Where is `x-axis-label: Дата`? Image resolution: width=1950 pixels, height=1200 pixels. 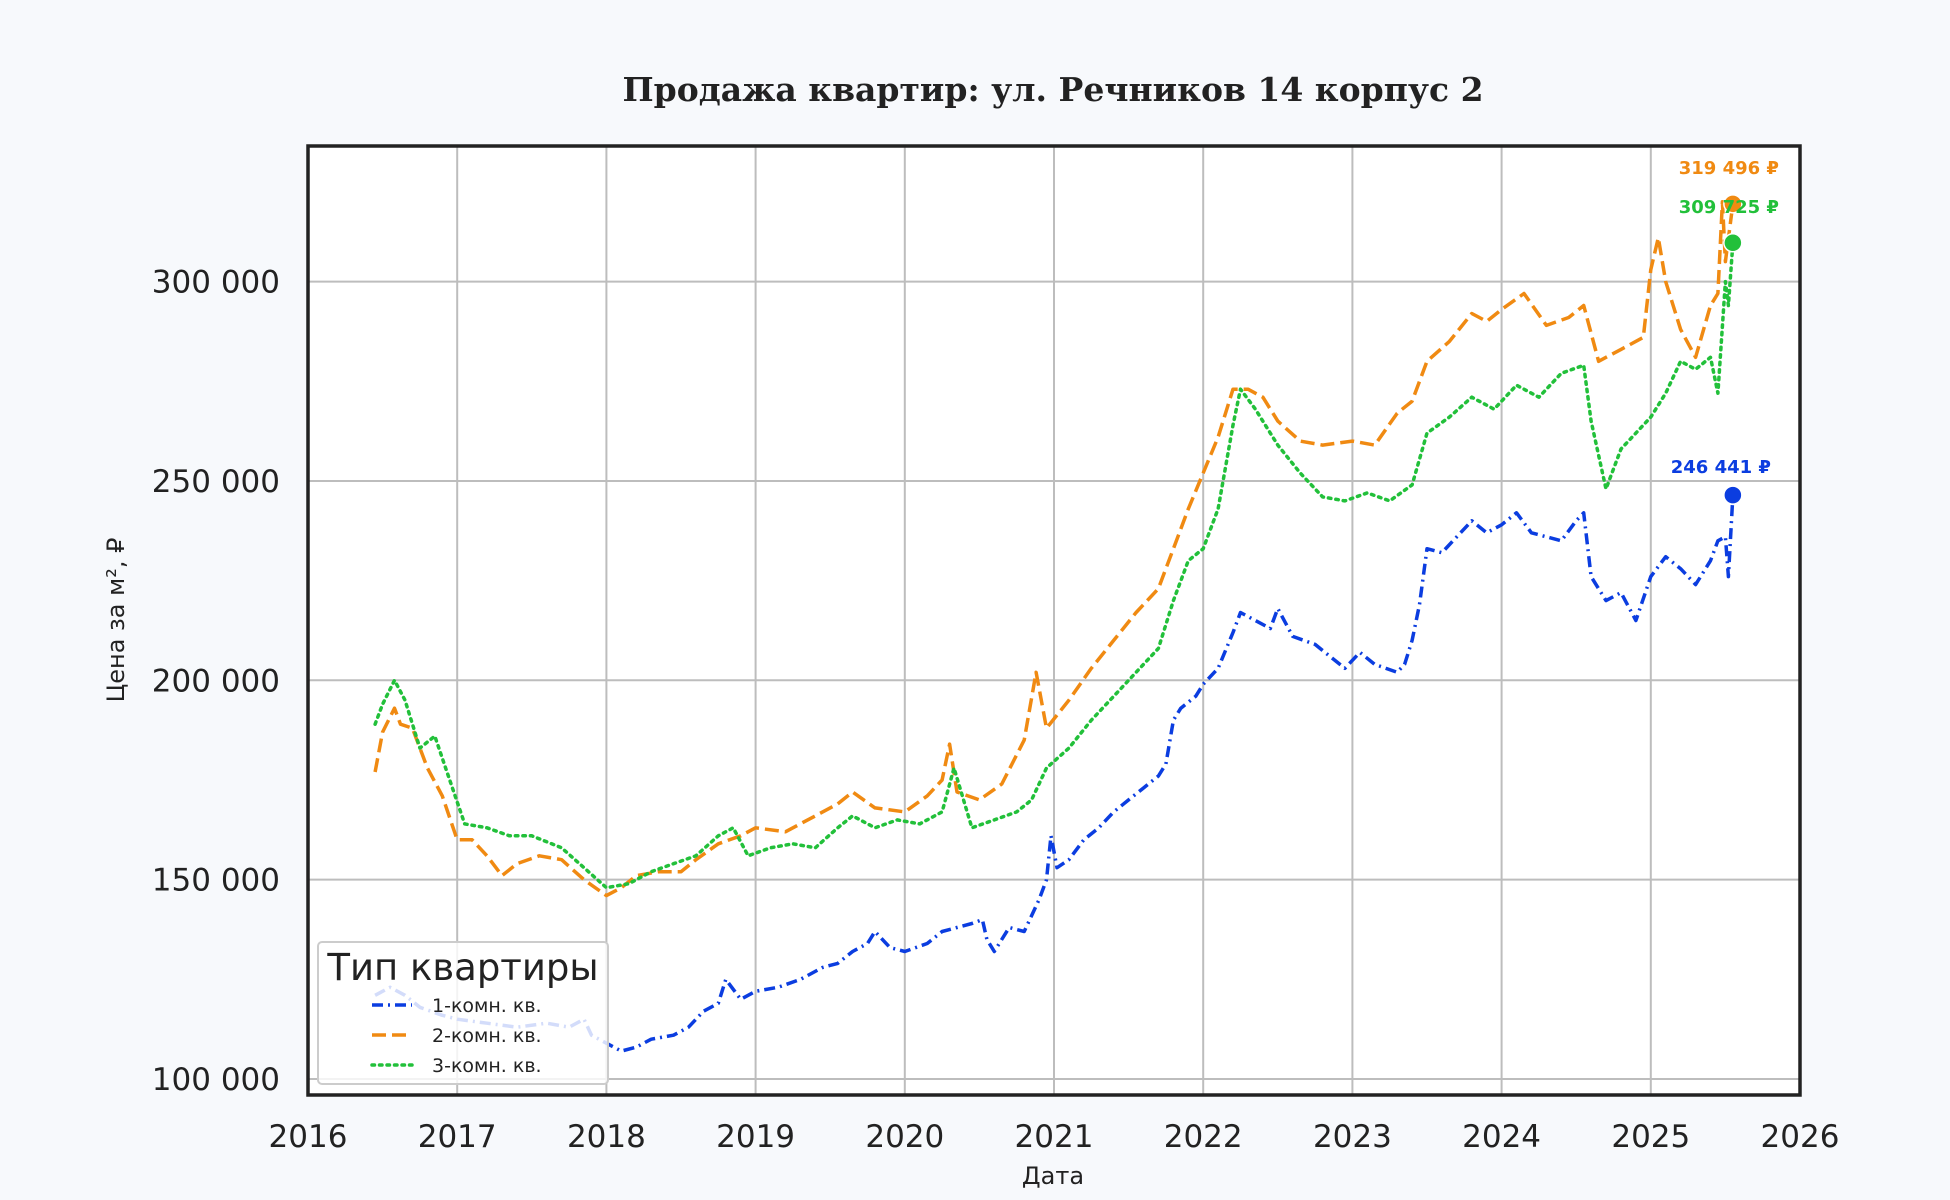
x-axis-label: Дата is located at coordinates (1053, 1176).